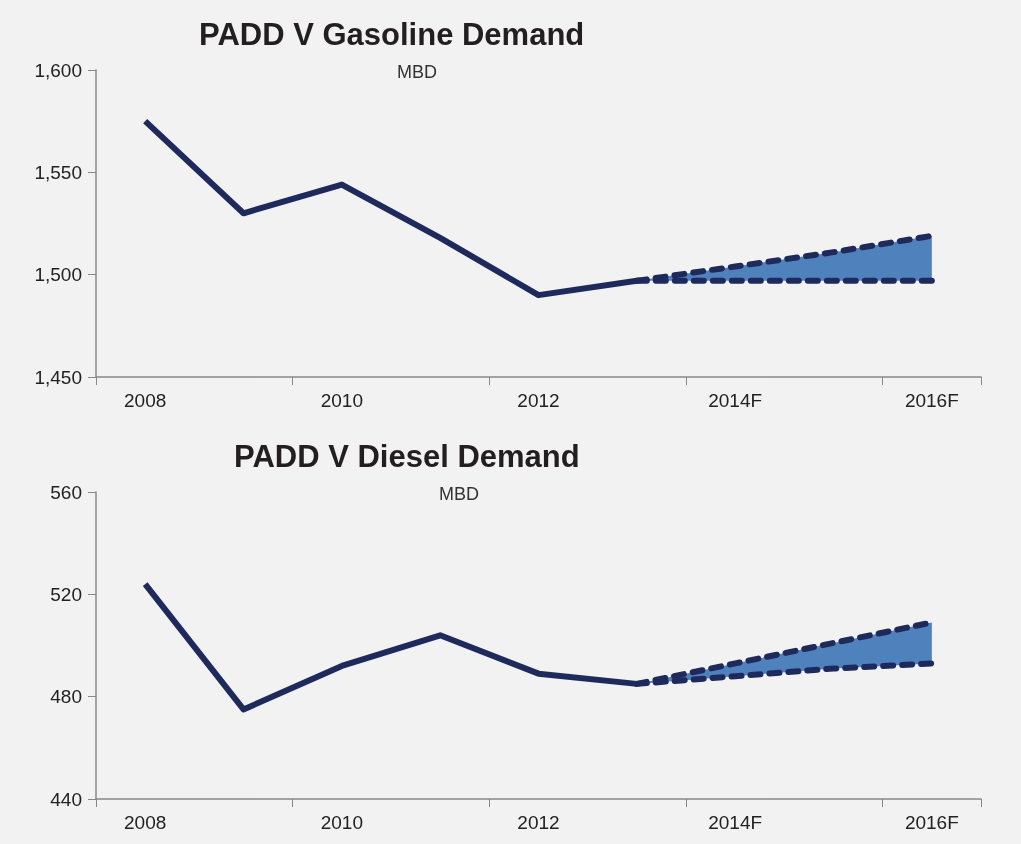  I want to click on y-tick-label: 1,550, so click(58, 172).